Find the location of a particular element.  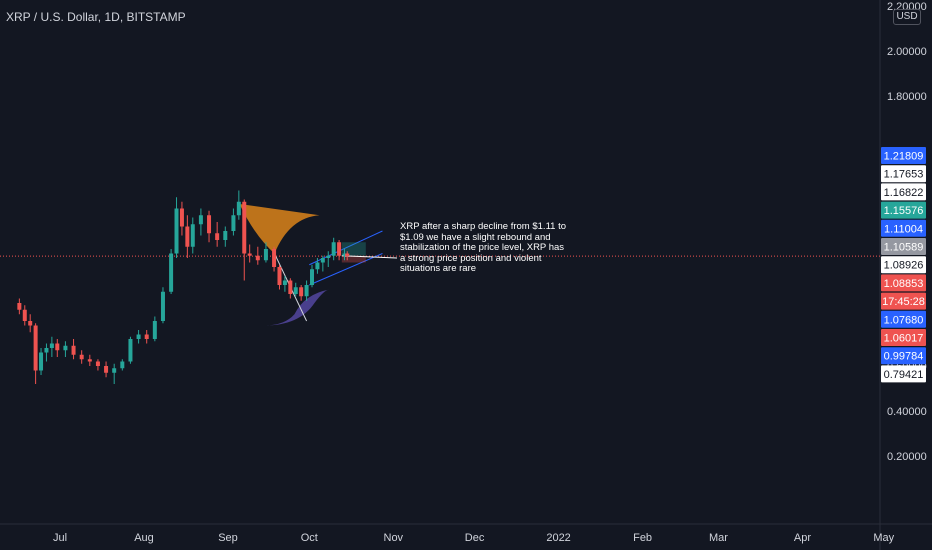

x-tick-label: 2022 is located at coordinates (558, 538).